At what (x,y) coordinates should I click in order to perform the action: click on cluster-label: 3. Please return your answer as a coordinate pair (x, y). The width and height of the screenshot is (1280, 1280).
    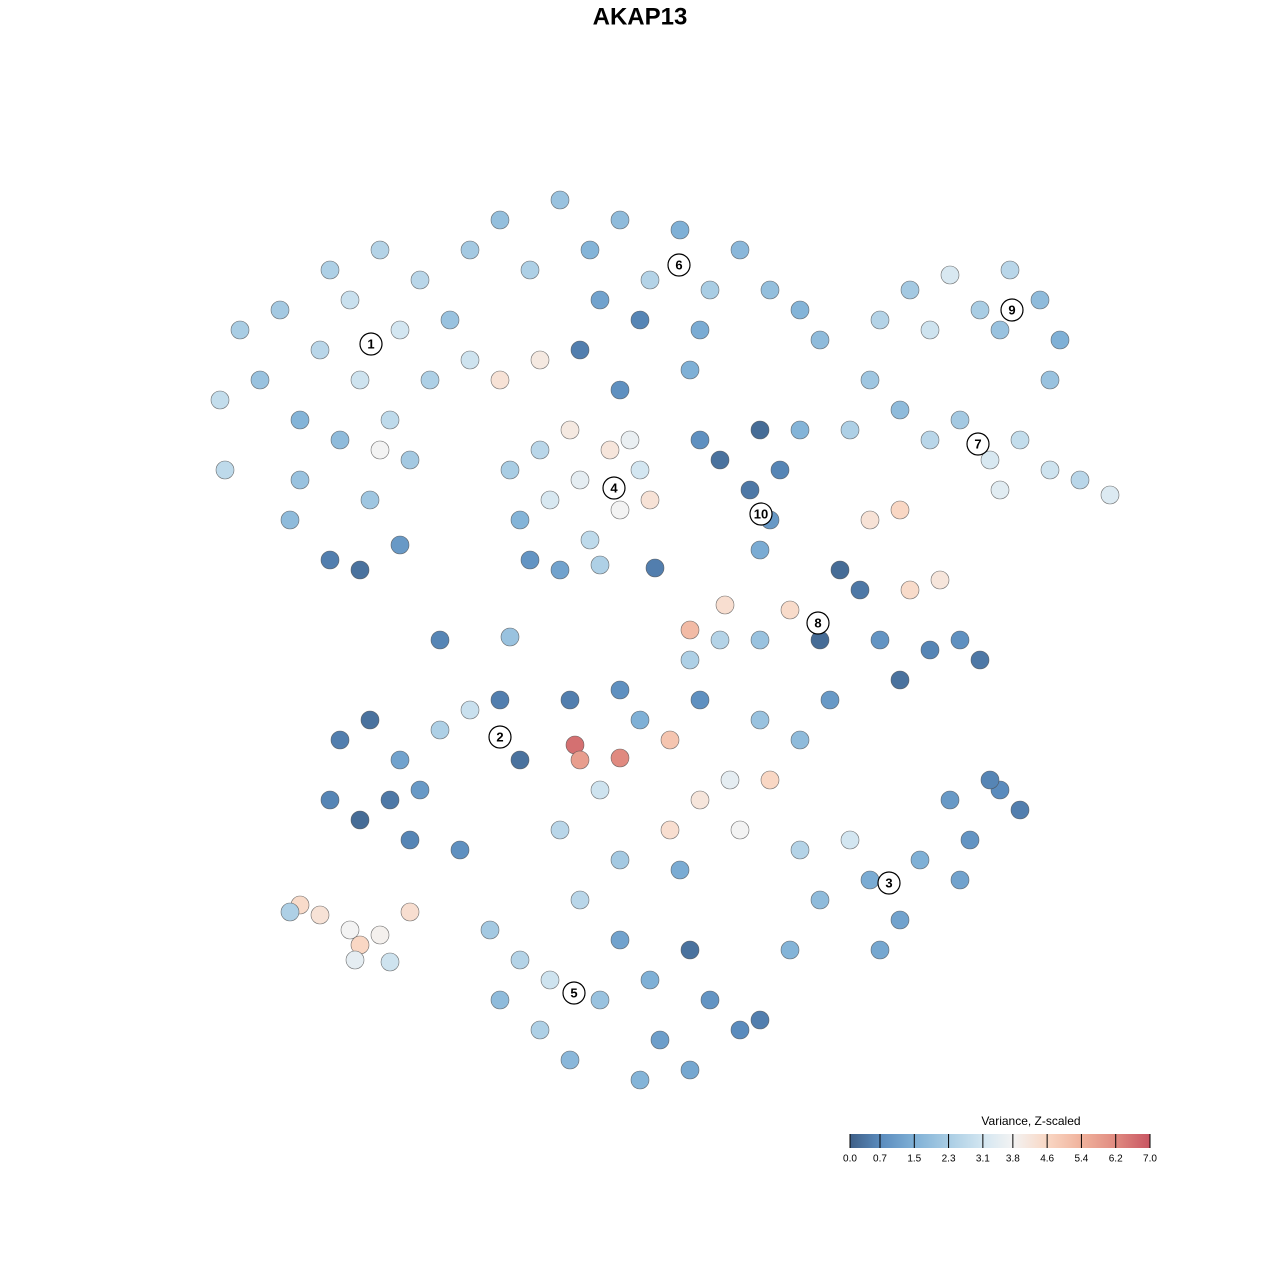
    Looking at the image, I should click on (888, 882).